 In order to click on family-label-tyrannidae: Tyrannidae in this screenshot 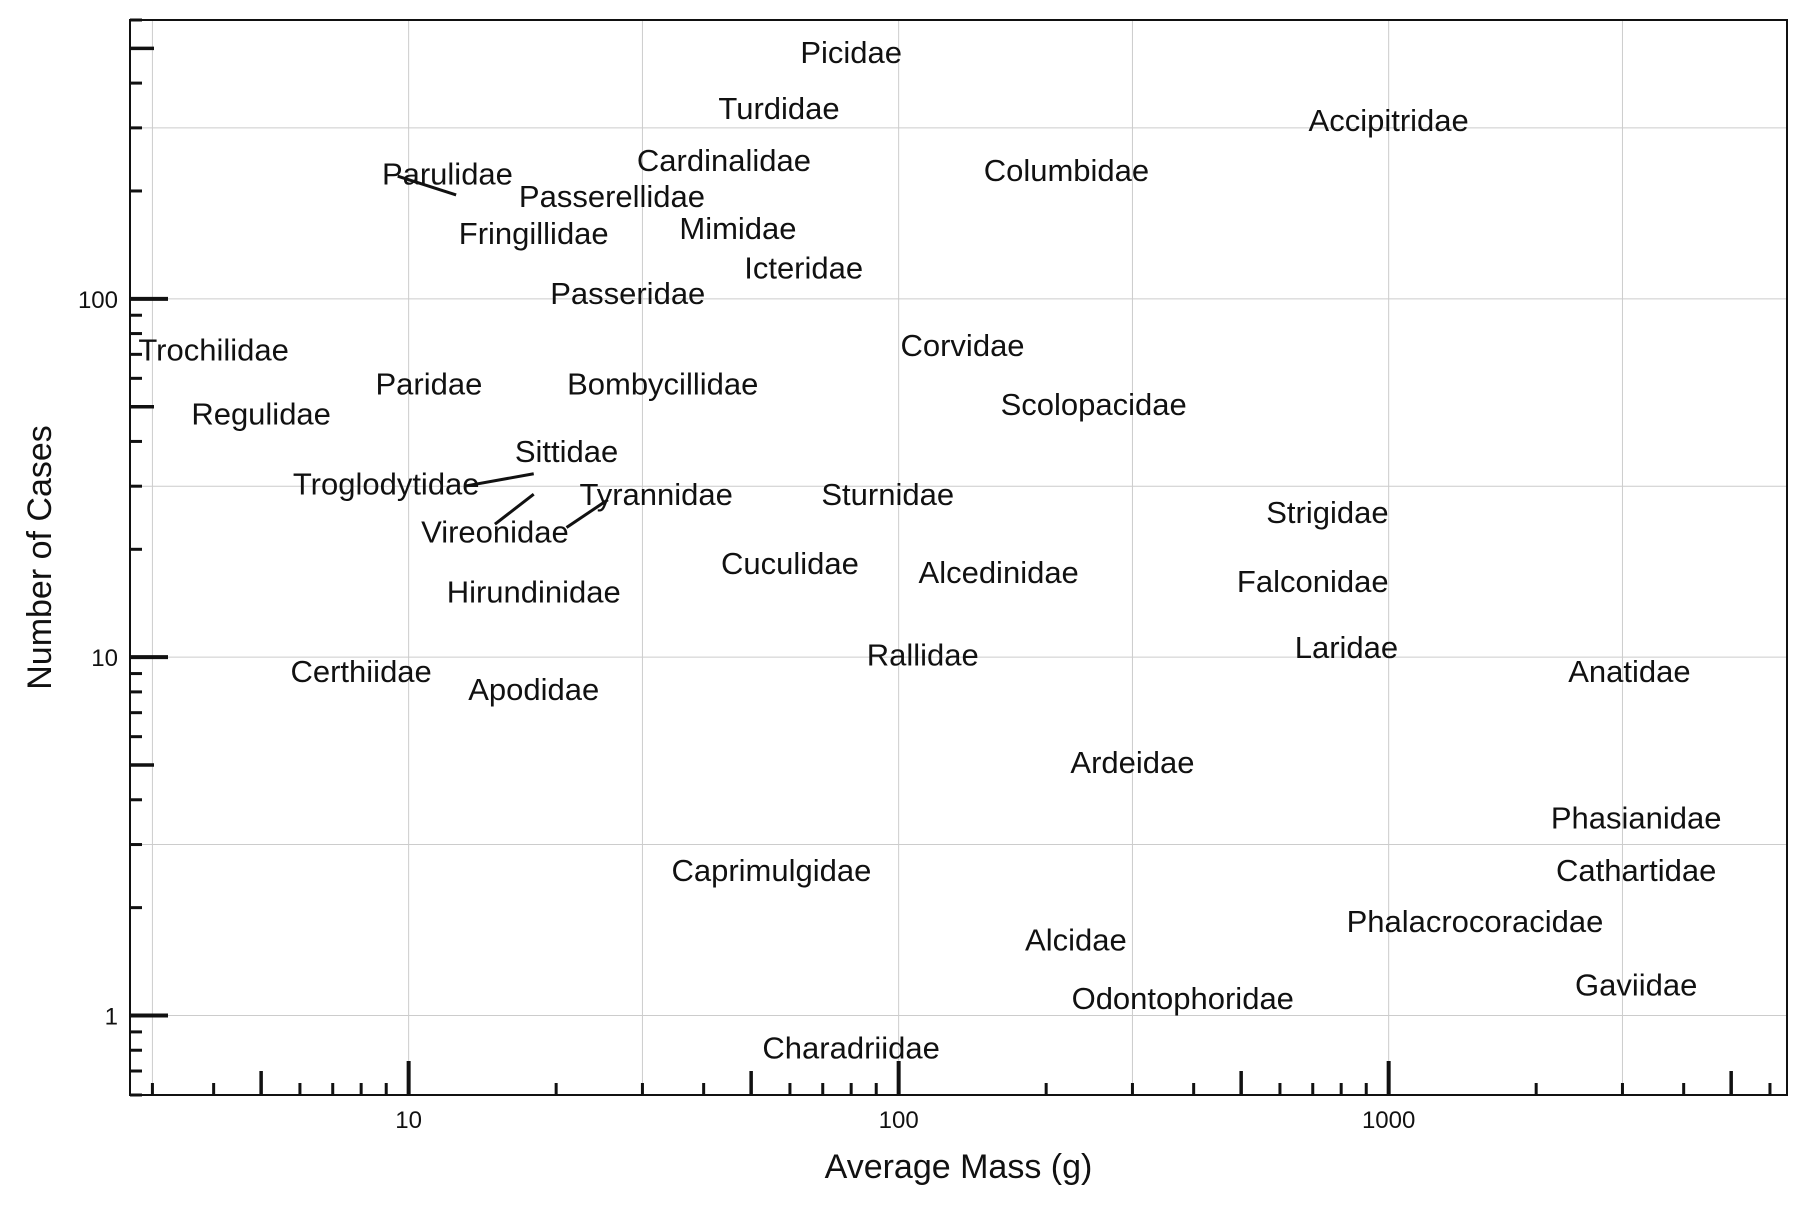, I will do `click(655, 494)`.